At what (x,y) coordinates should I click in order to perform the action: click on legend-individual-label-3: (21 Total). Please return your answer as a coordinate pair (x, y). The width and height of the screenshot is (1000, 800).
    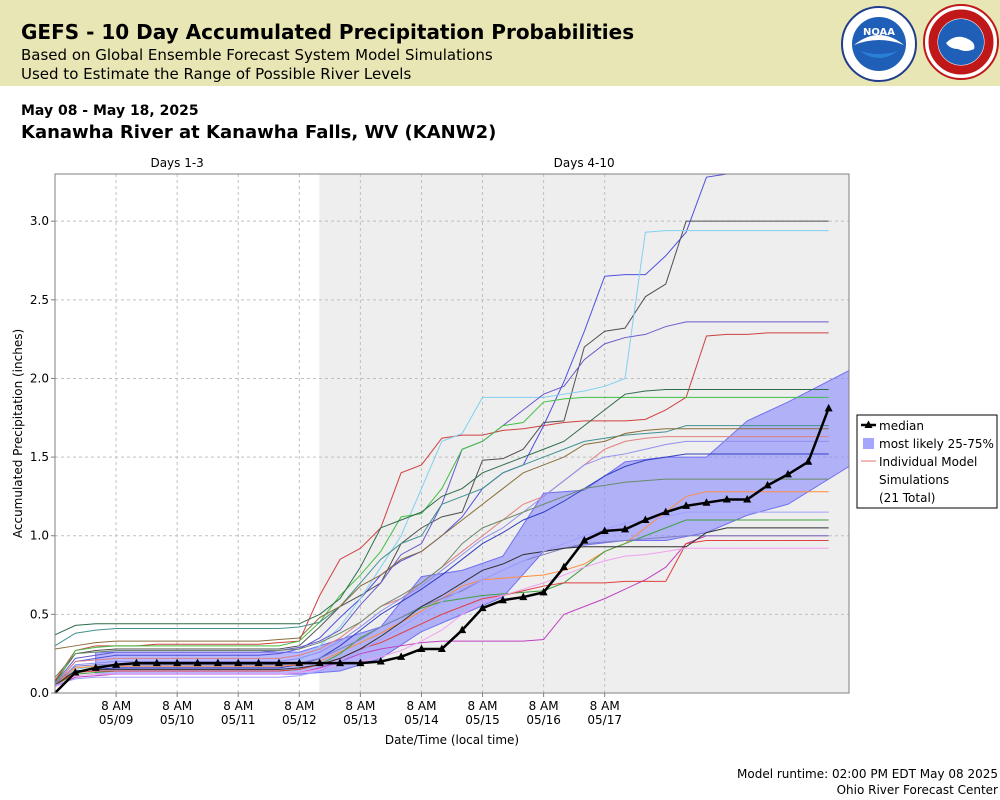
    Looking at the image, I should click on (907, 498).